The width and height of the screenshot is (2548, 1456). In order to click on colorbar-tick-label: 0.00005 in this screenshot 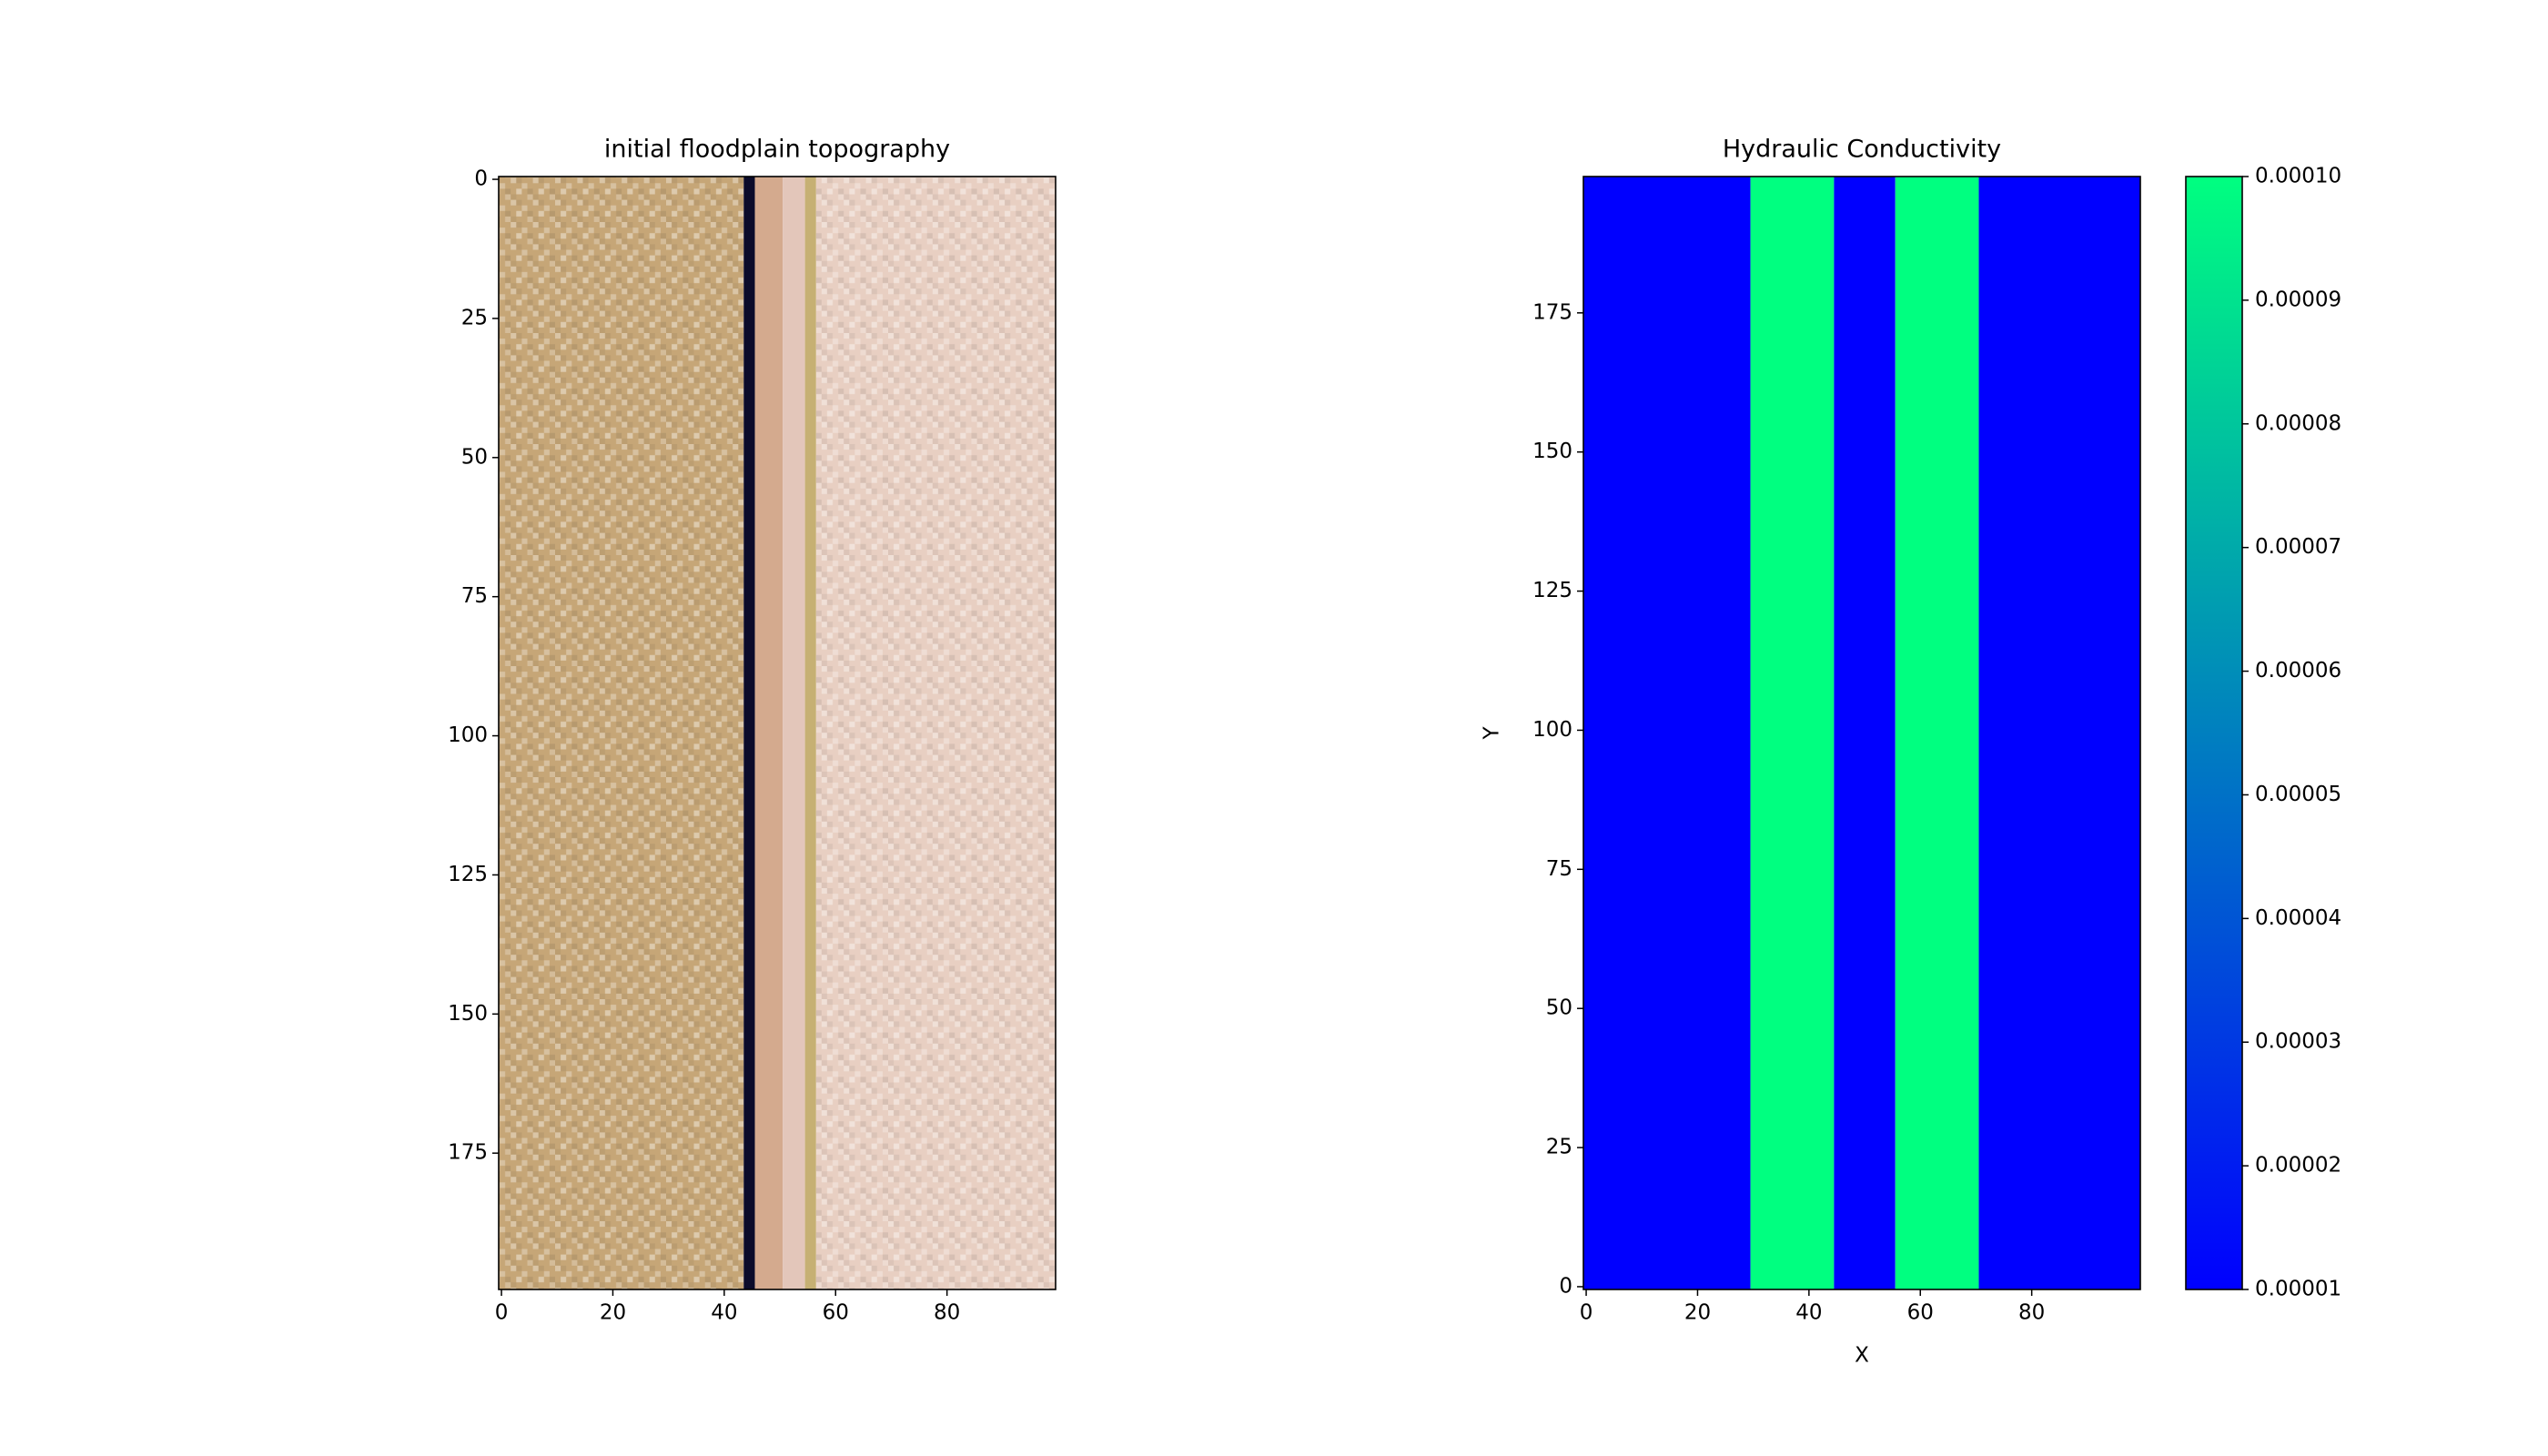, I will do `click(2298, 794)`.